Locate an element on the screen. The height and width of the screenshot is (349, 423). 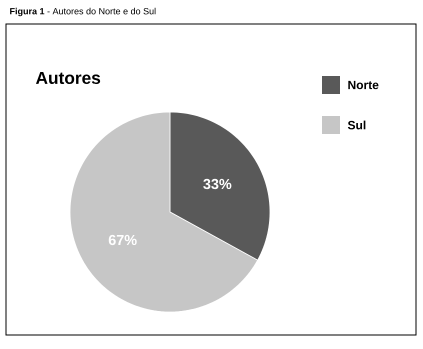
legend-label: Sul is located at coordinates (357, 125).